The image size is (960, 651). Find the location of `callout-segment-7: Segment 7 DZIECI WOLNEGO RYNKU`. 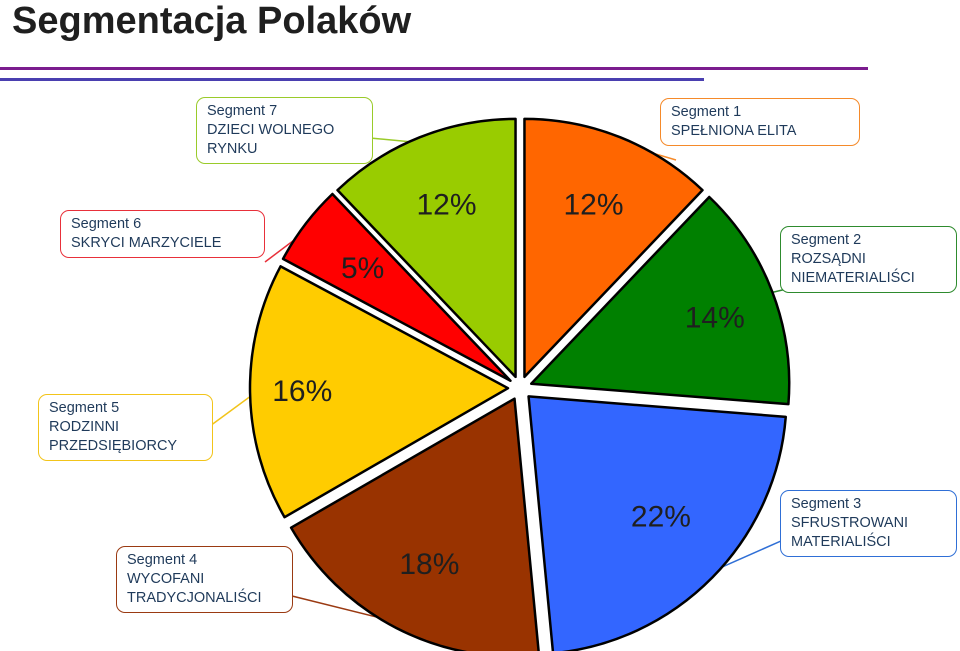

callout-segment-7: Segment 7 DZIECI WOLNEGO RYNKU is located at coordinates (284, 130).